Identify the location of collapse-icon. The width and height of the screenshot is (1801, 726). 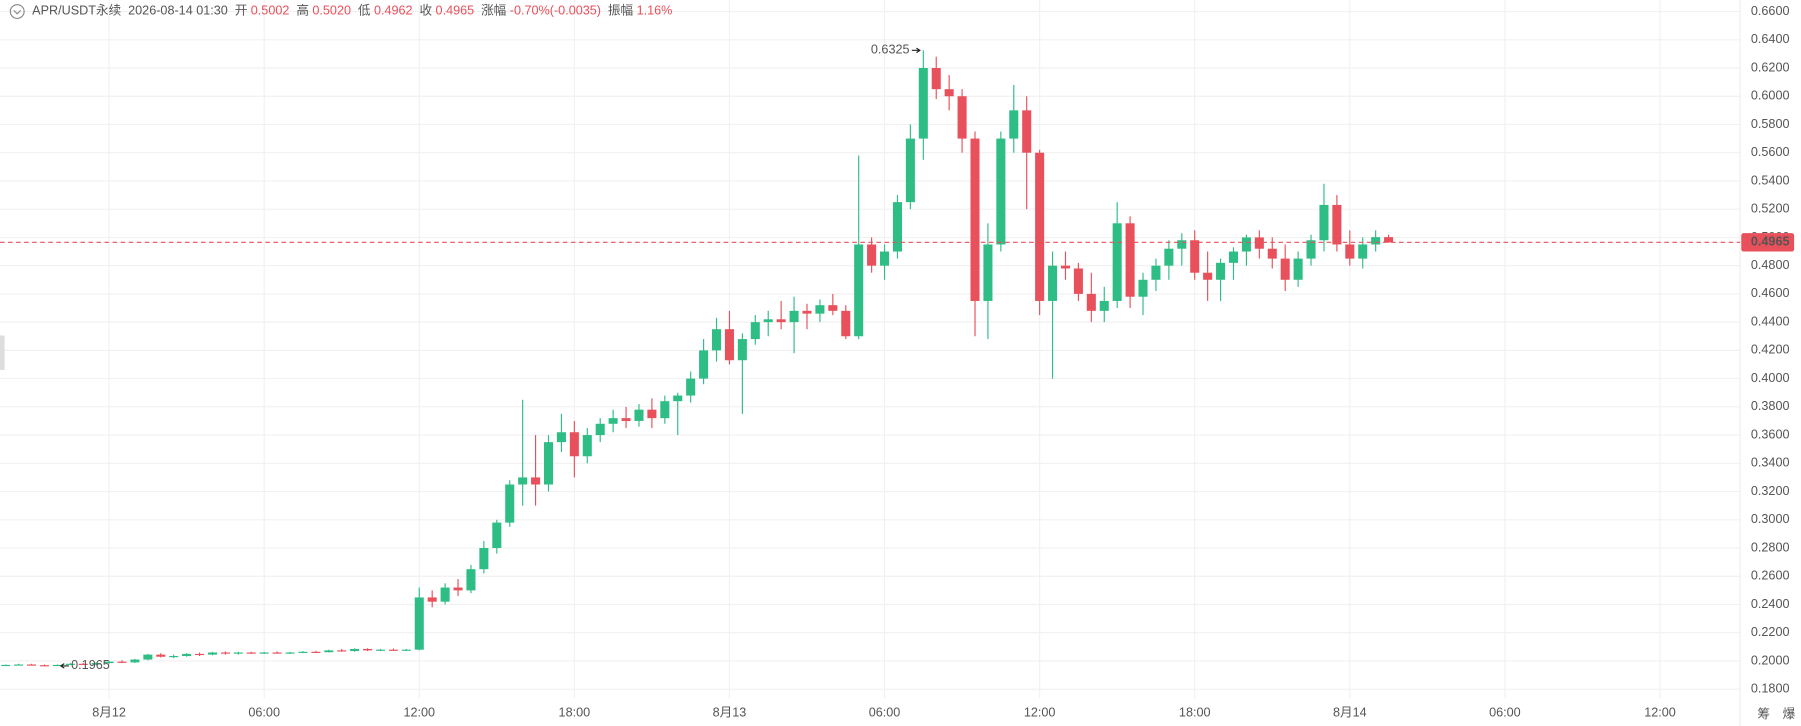
(17, 11).